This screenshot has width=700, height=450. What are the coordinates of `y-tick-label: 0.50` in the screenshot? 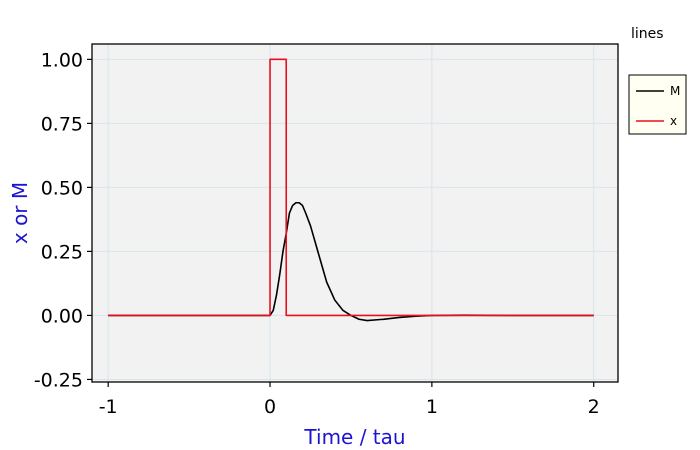 It's located at (62, 188).